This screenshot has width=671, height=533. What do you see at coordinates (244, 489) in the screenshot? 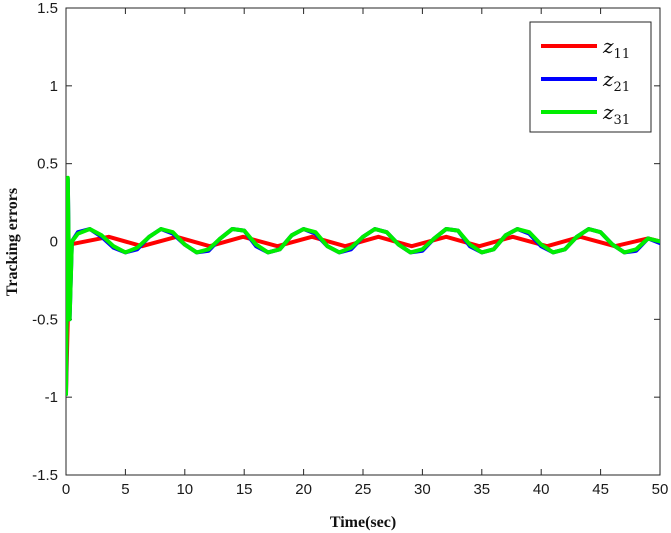
I see `x-tick-label: 15` at bounding box center [244, 489].